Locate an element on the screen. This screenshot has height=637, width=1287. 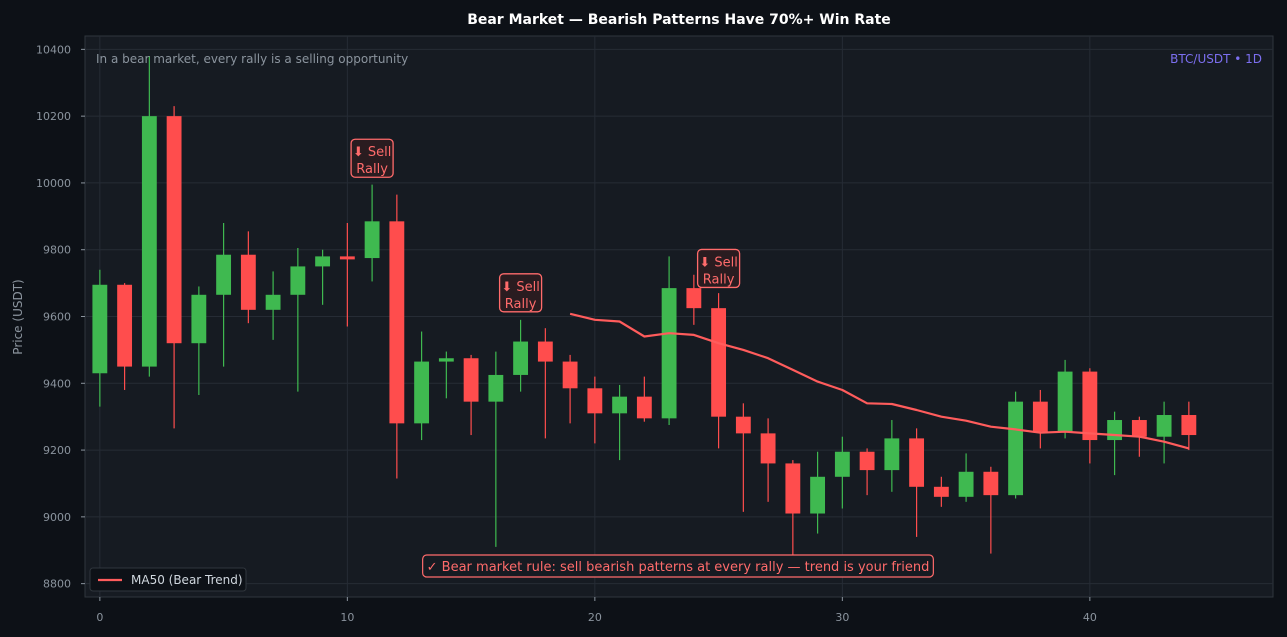
symbol-label: BTC/USDT • 1D is located at coordinates (1216, 59).